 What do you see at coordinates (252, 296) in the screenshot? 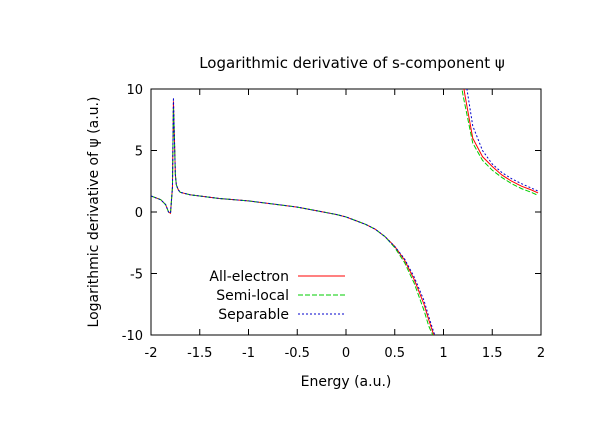
I see `legend-label: Semi-local` at bounding box center [252, 296].